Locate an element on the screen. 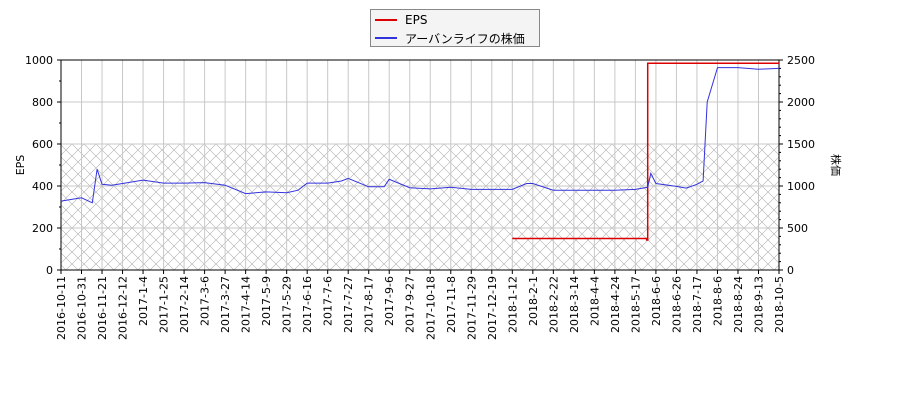 This screenshot has width=900, height=400. svg-text: 2017-5-29 is located at coordinates (287, 304).